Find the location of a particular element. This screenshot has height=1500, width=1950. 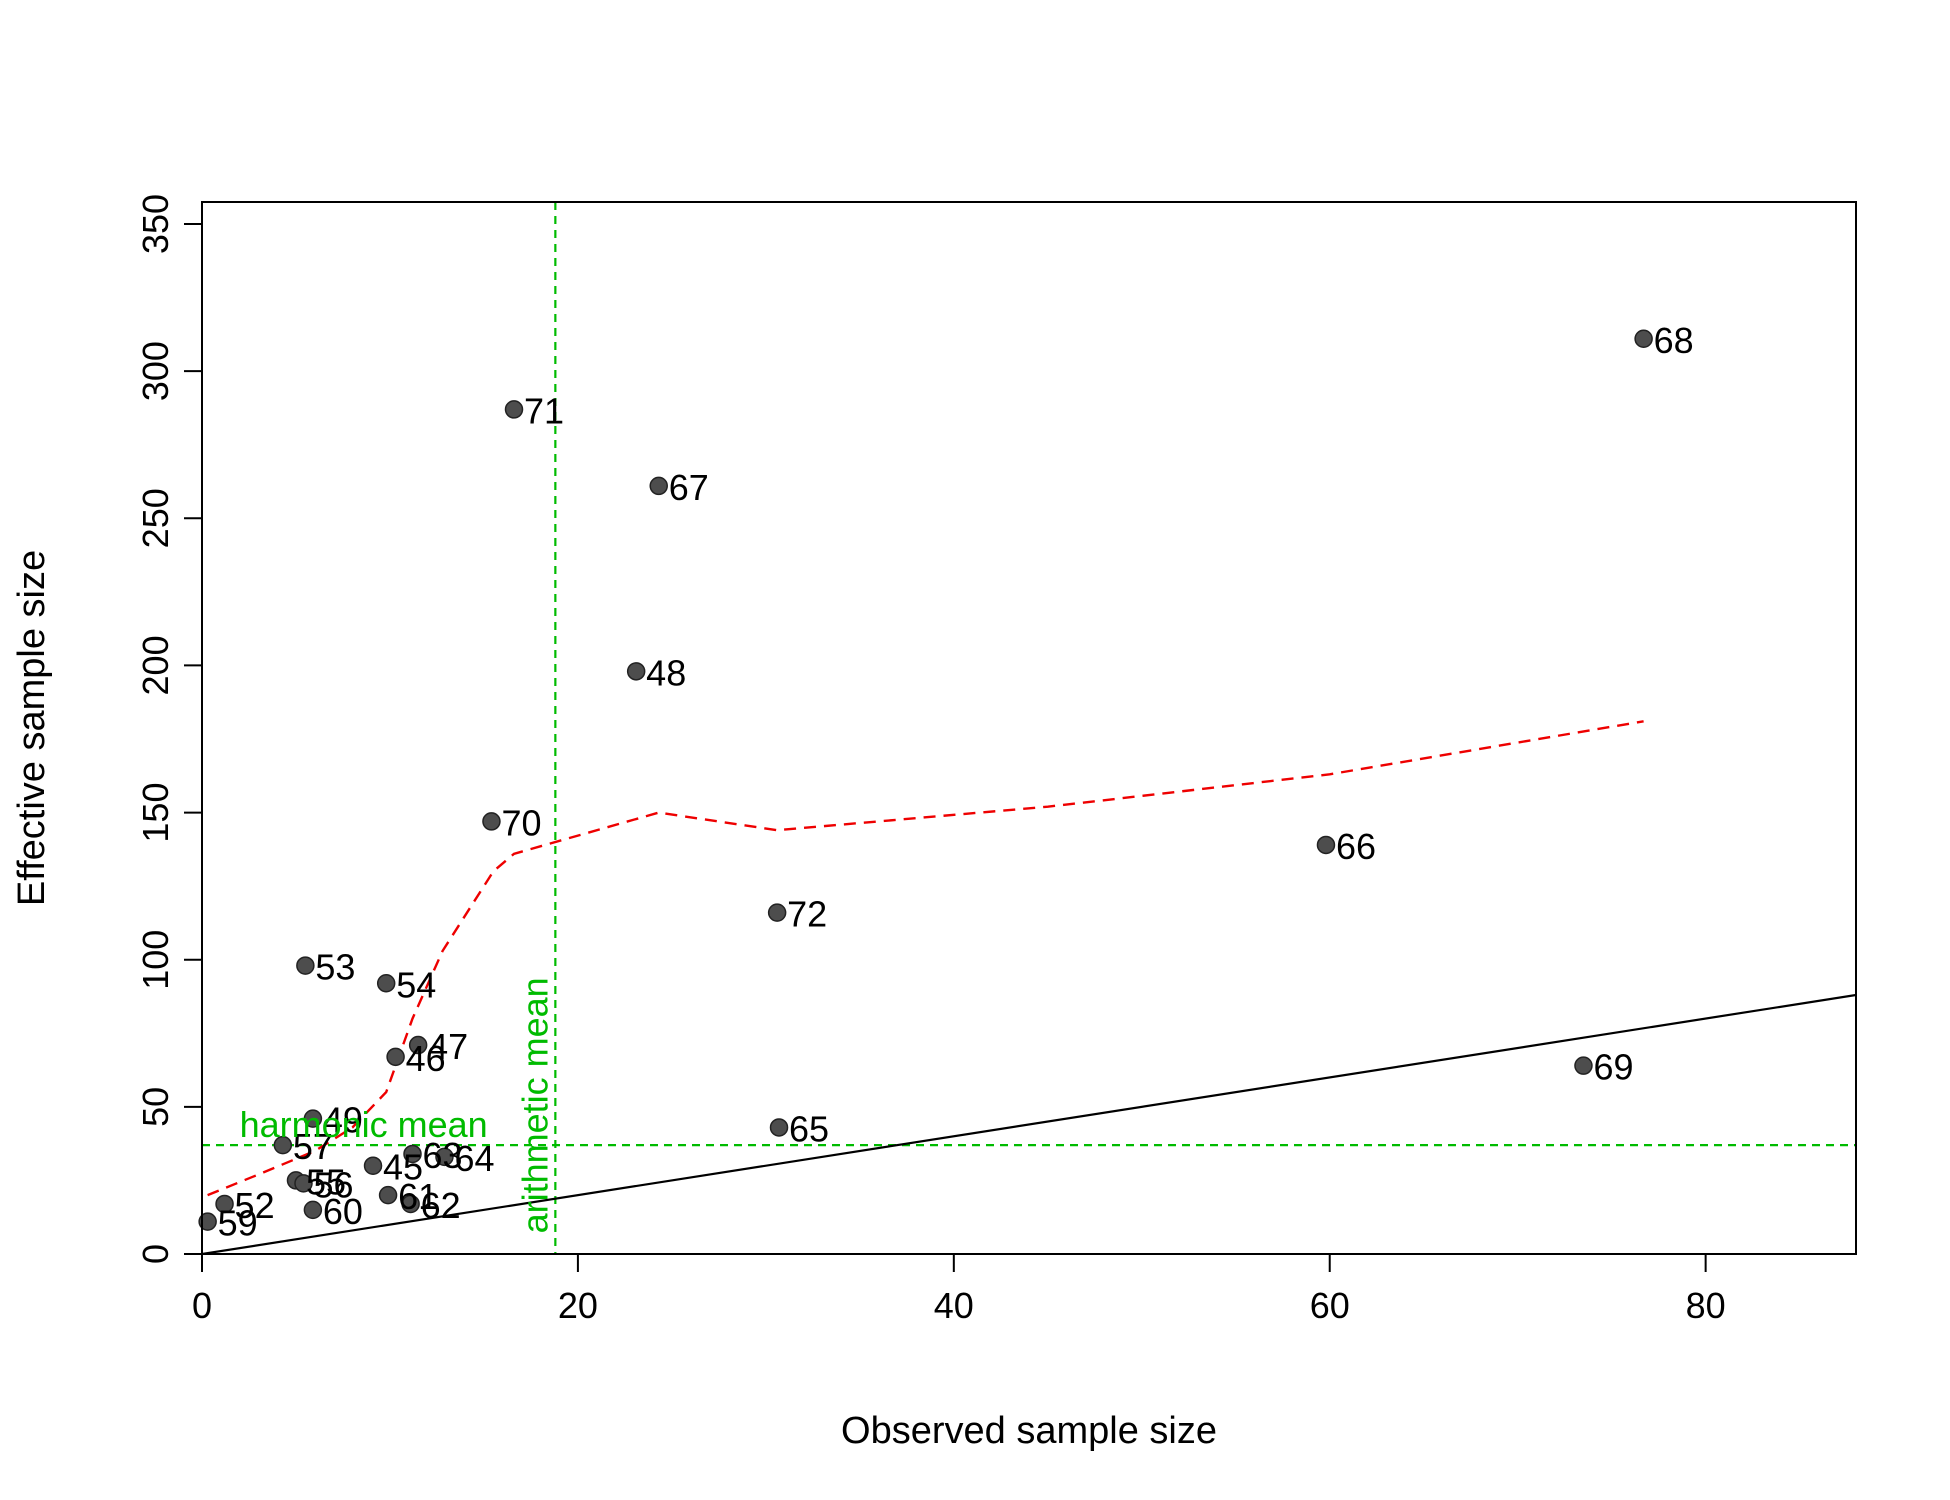

x-axis-label: Observed sample size is located at coordinates (1029, 1431).